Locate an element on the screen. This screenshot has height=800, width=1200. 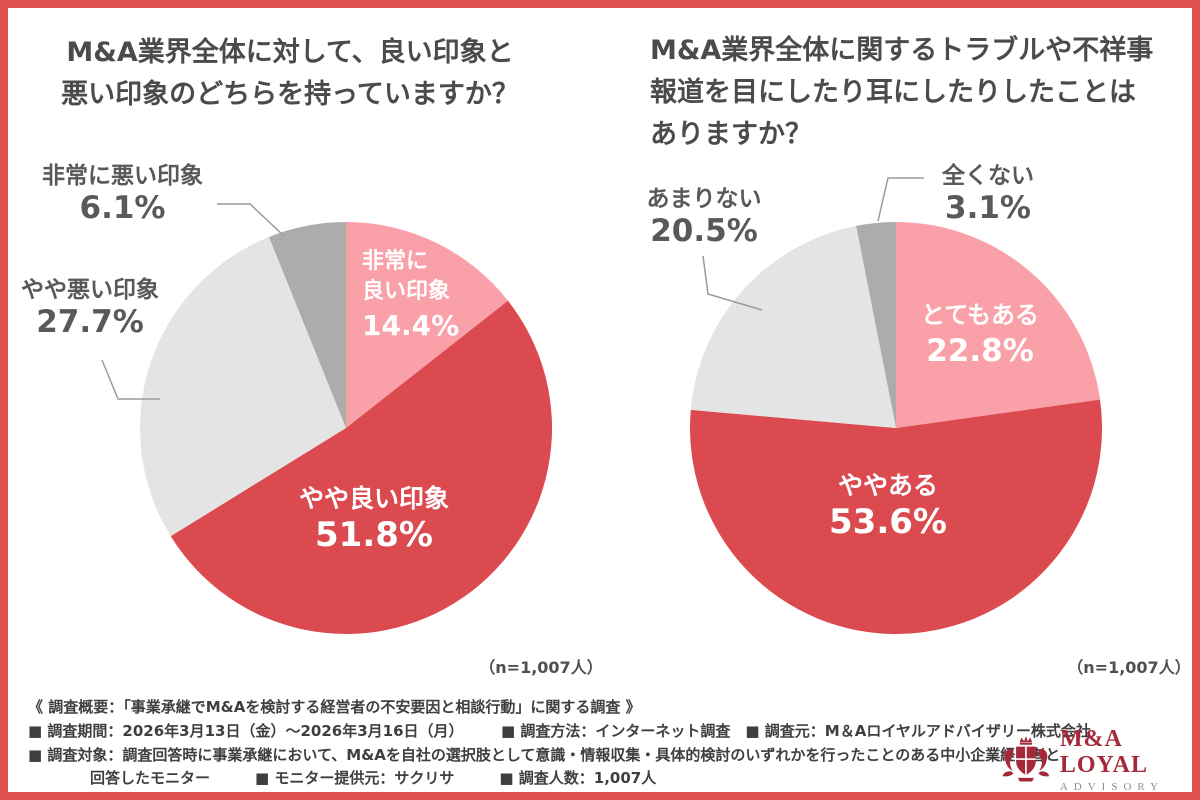
leader-line-somewhat-bad is located at coordinates (130, 379).